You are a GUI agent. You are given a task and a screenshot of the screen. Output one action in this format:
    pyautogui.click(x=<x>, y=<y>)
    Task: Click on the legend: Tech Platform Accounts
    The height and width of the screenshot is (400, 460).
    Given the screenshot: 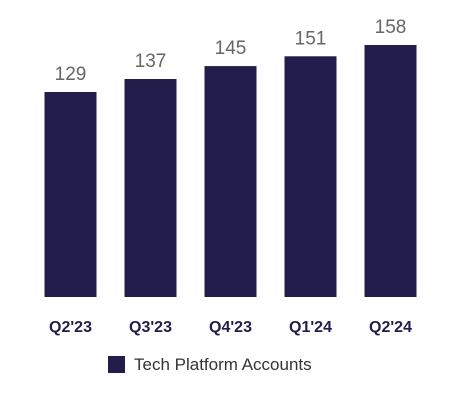 What is the action you would take?
    pyautogui.click(x=210, y=364)
    